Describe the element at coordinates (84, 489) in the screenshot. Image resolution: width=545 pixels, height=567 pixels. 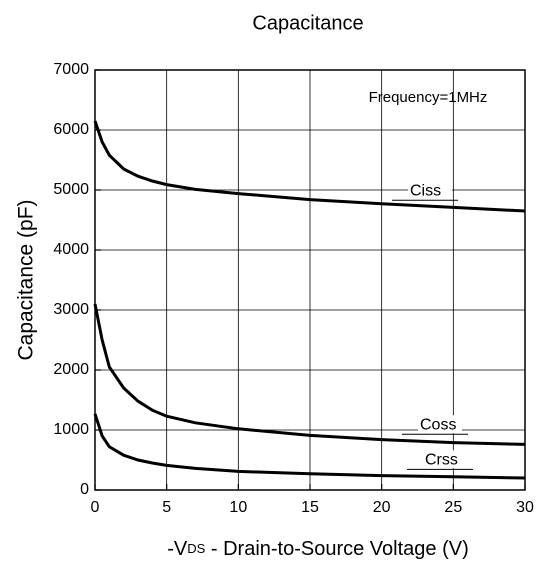
I see `y-tick-label: 0` at that location.